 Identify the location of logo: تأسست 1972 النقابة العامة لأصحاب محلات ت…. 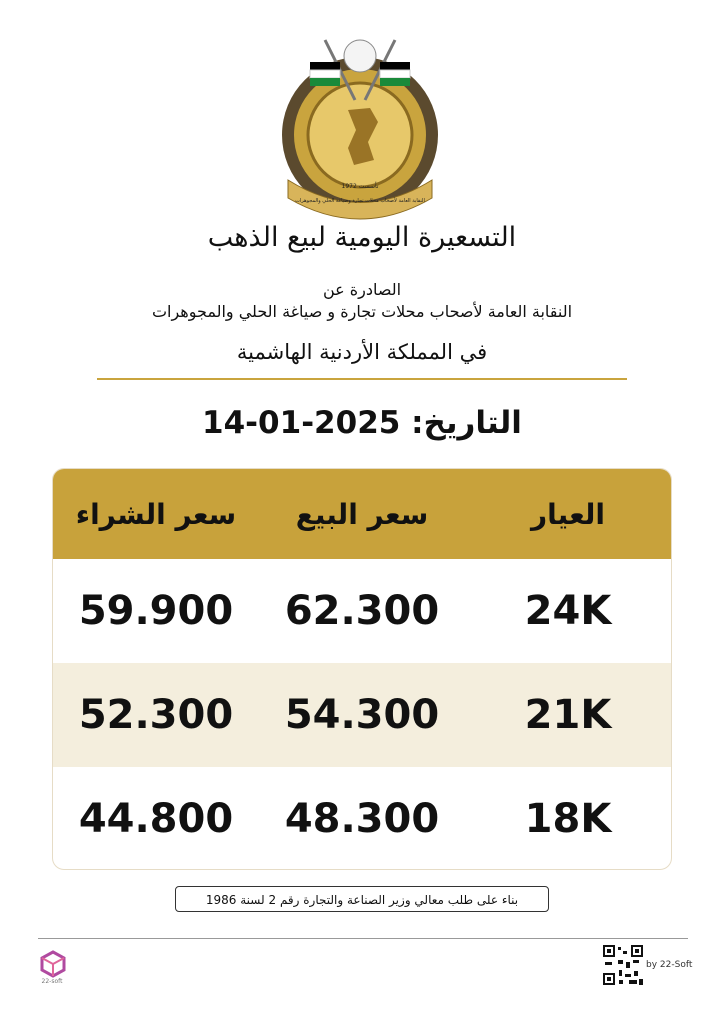
(360, 129).